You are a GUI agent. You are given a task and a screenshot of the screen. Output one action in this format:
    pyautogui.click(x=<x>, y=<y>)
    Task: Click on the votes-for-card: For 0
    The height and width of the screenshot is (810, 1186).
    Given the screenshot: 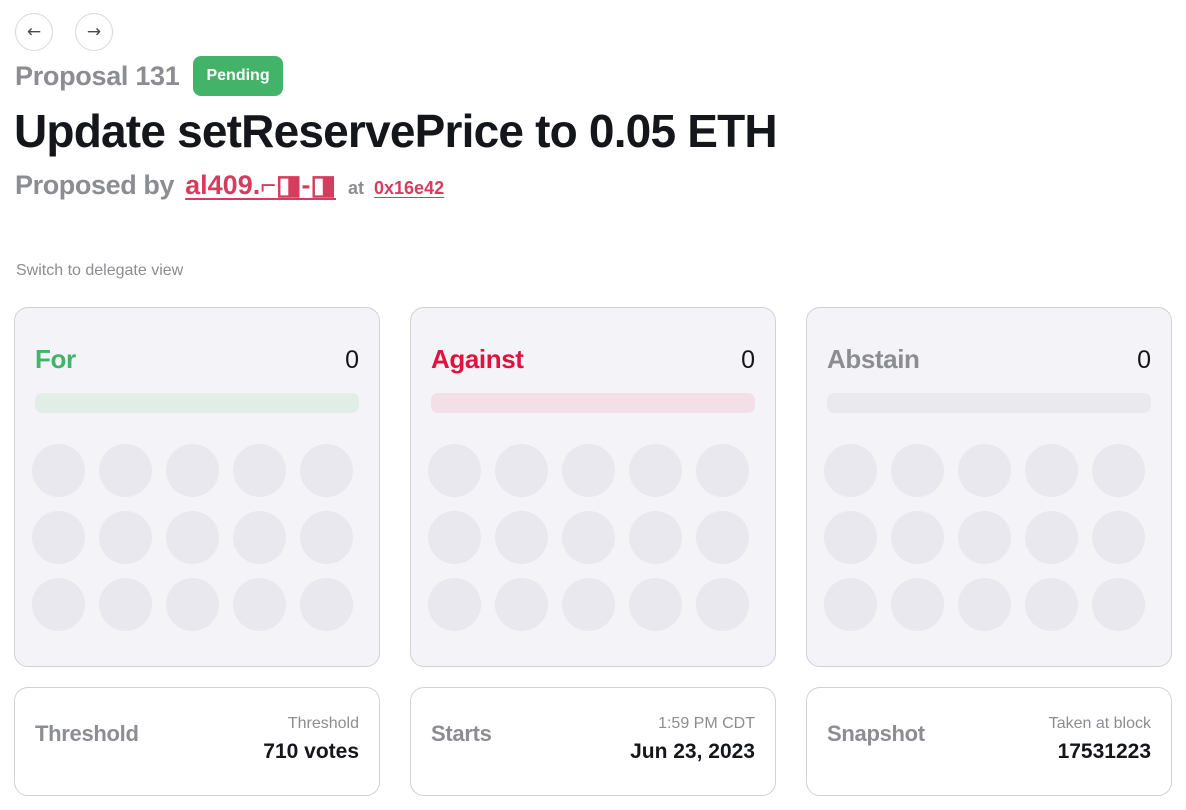 What is the action you would take?
    pyautogui.click(x=197, y=487)
    